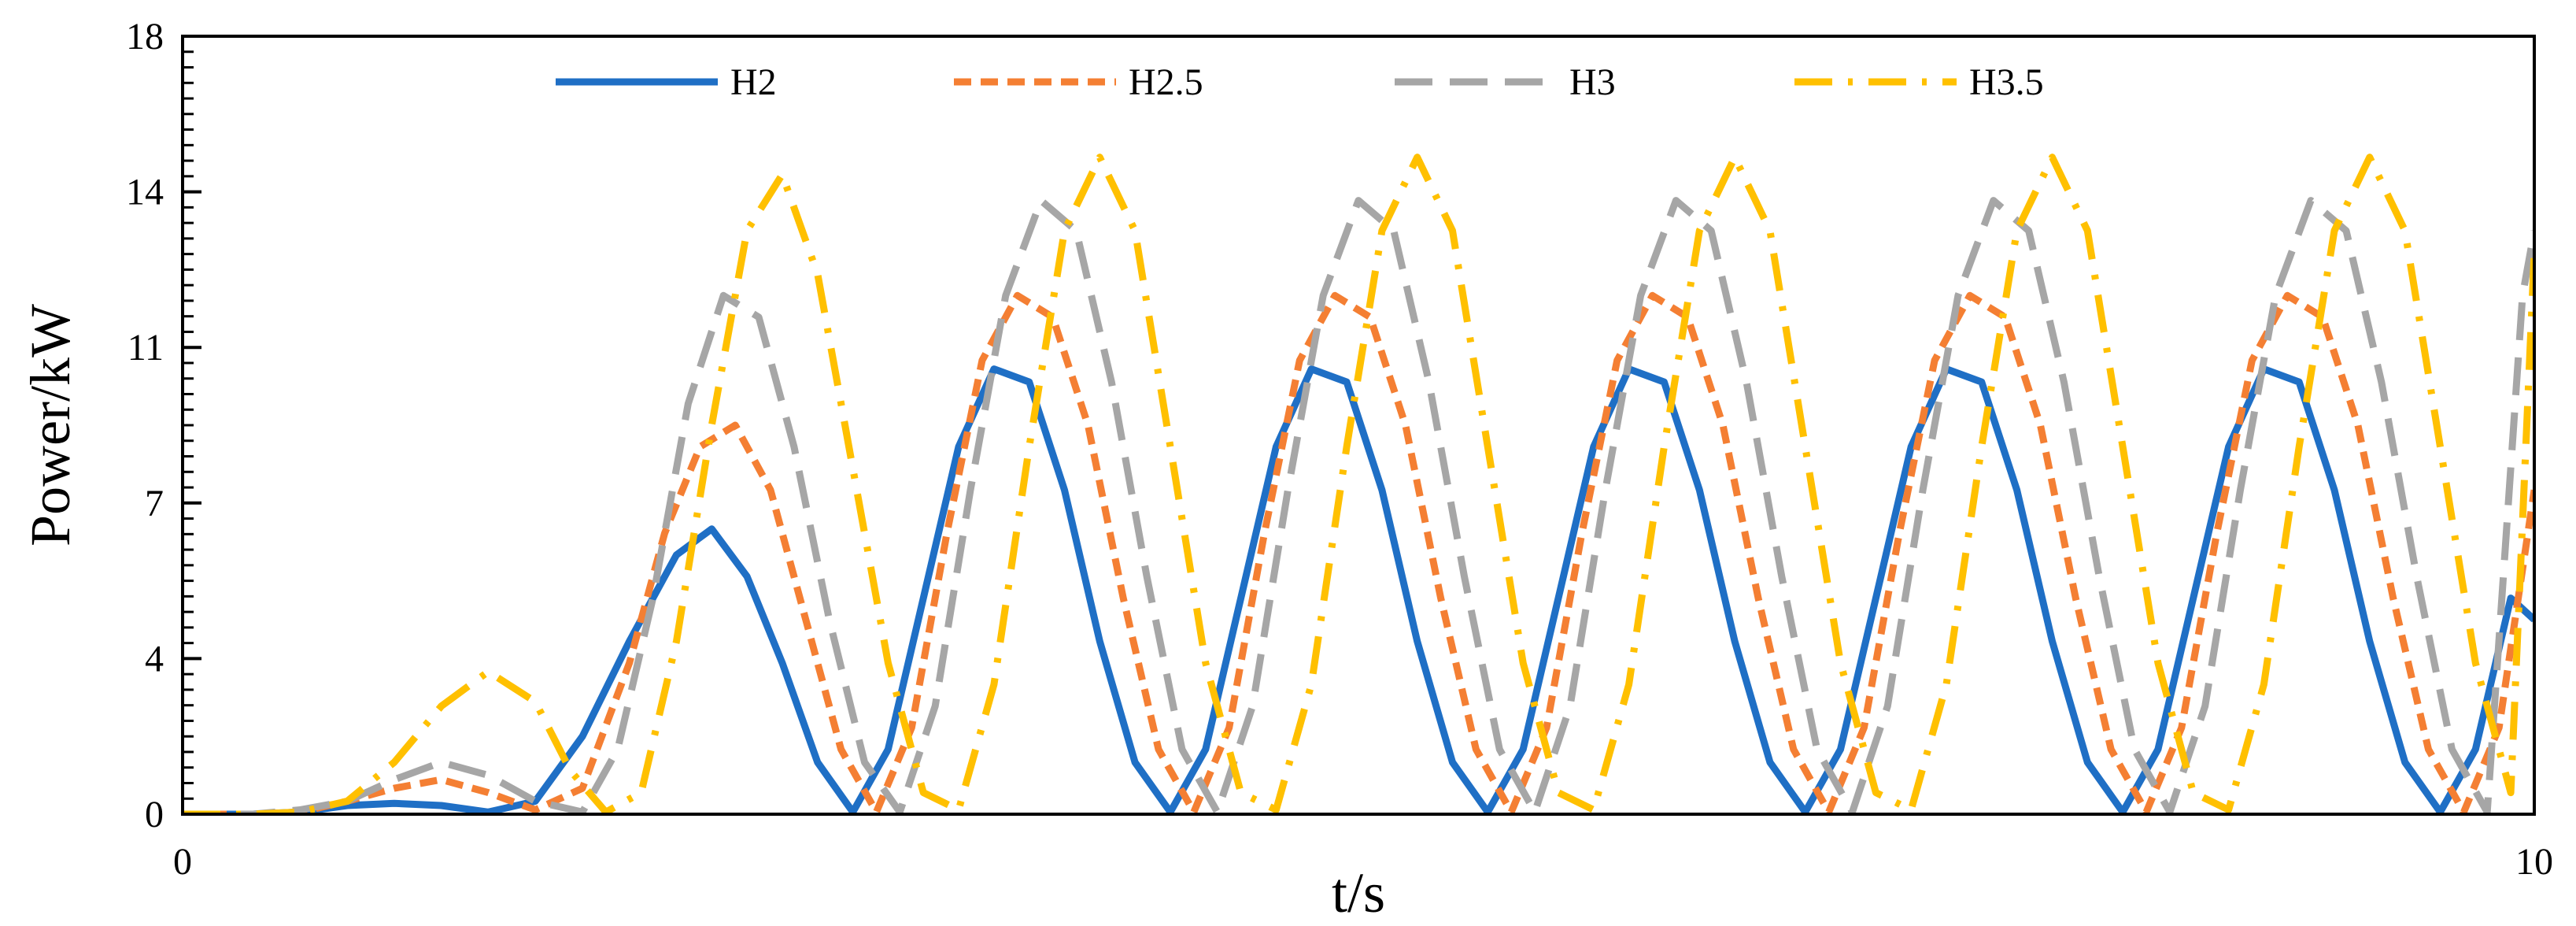  I want to click on y-tick-label: 11, so click(146, 348).